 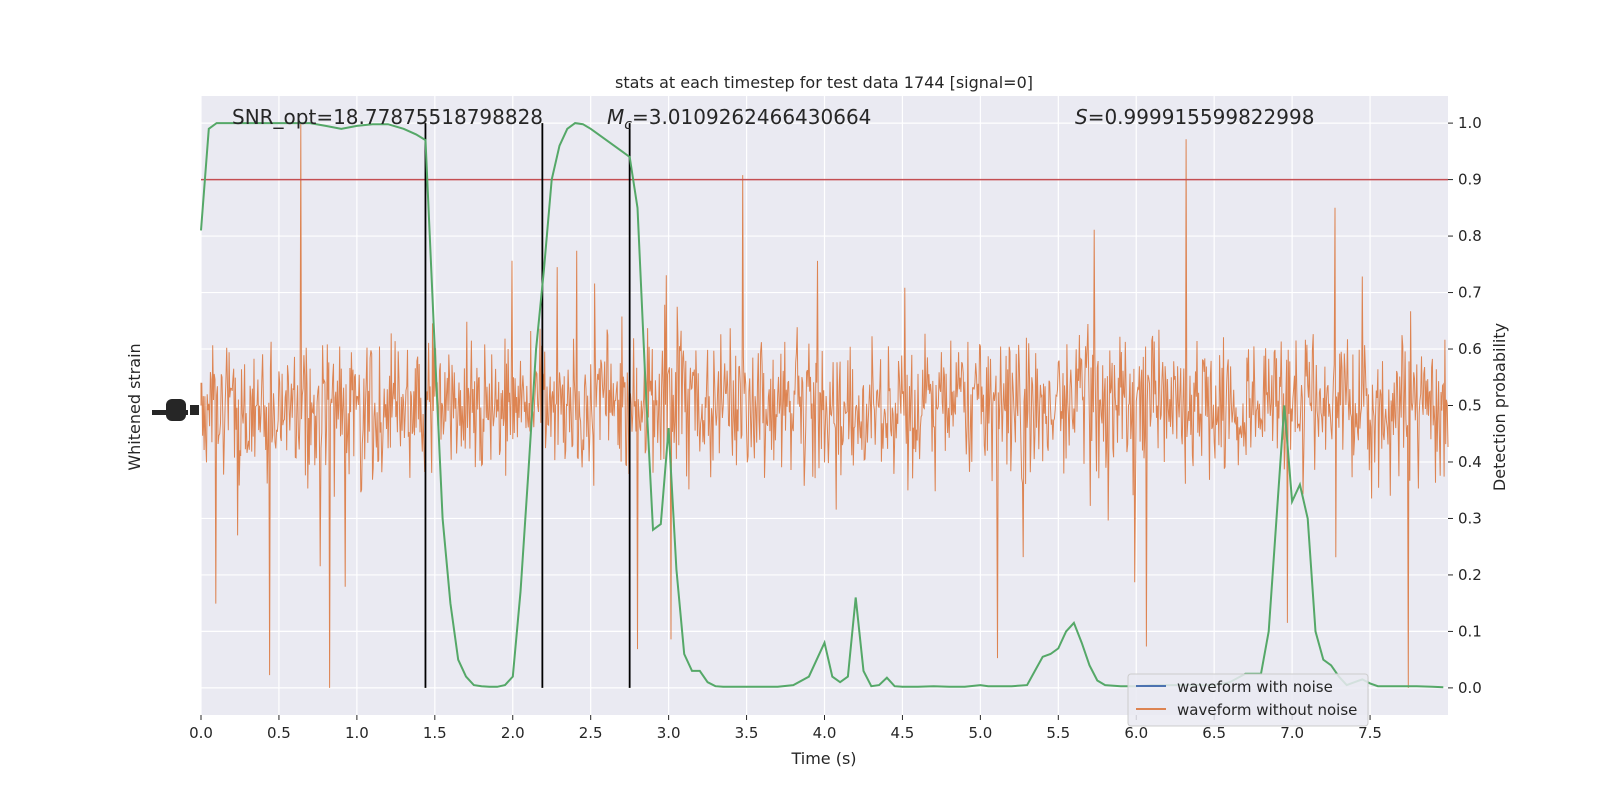 I want to click on x-tick-label: 1.0, so click(x=357, y=733).